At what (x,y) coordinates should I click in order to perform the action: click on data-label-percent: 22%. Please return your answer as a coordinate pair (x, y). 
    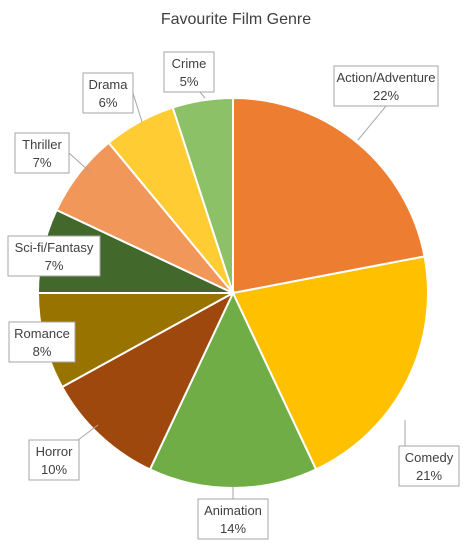
    Looking at the image, I should click on (386, 95).